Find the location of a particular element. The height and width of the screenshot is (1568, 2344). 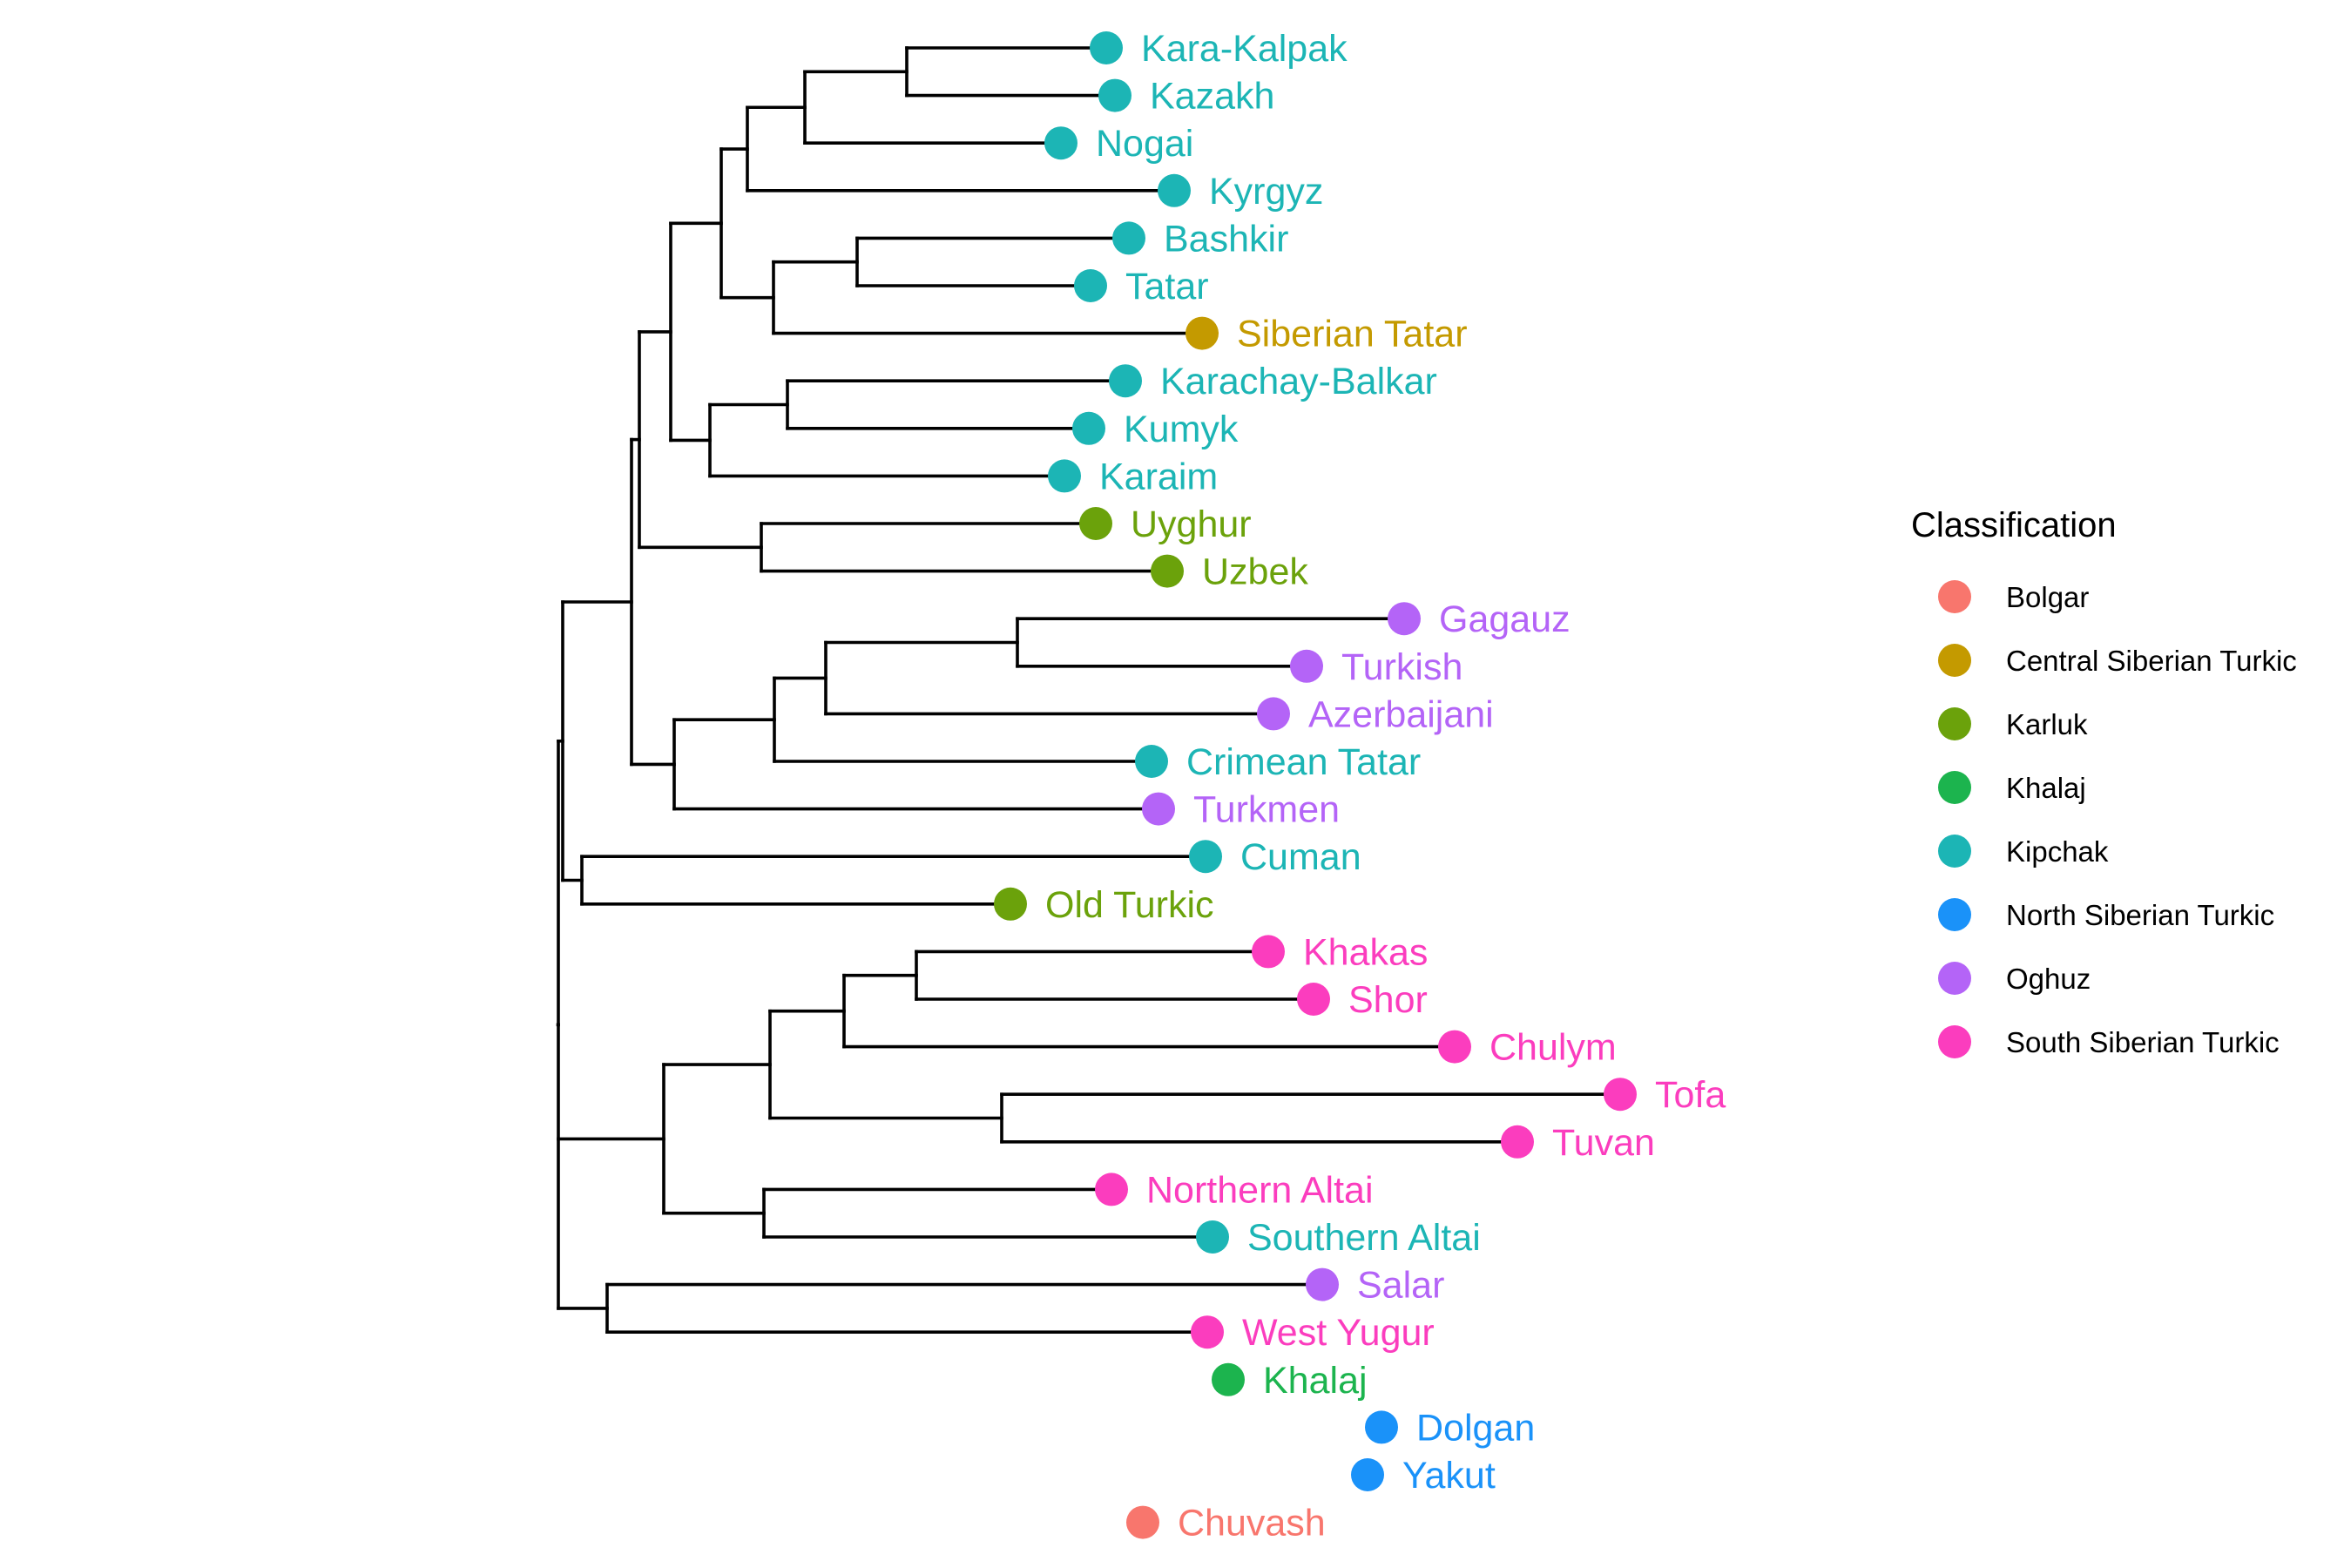

legend-label: South Siberian Turkic is located at coordinates (2143, 1042).